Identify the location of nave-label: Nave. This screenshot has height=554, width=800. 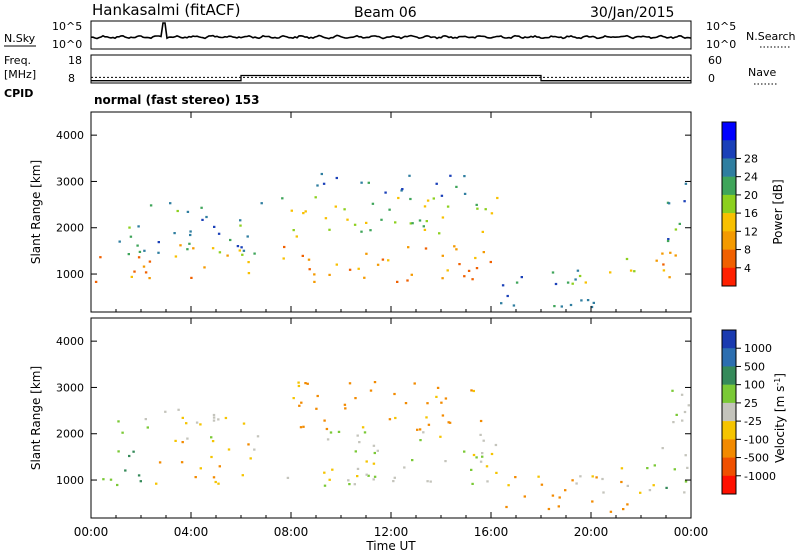
(762, 72).